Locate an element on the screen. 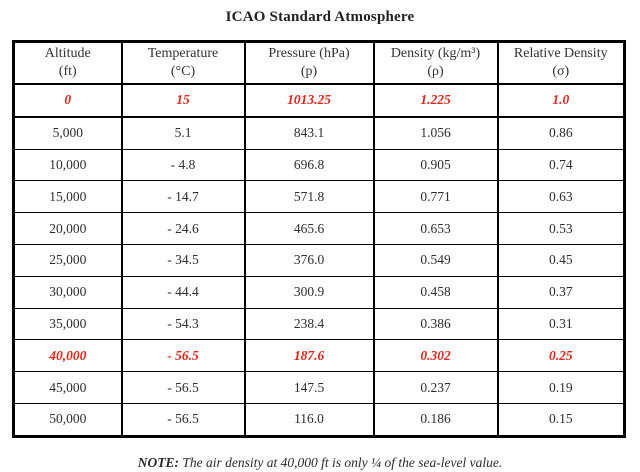 The image size is (640, 472). cell-pressure: 696.8 is located at coordinates (309, 165).